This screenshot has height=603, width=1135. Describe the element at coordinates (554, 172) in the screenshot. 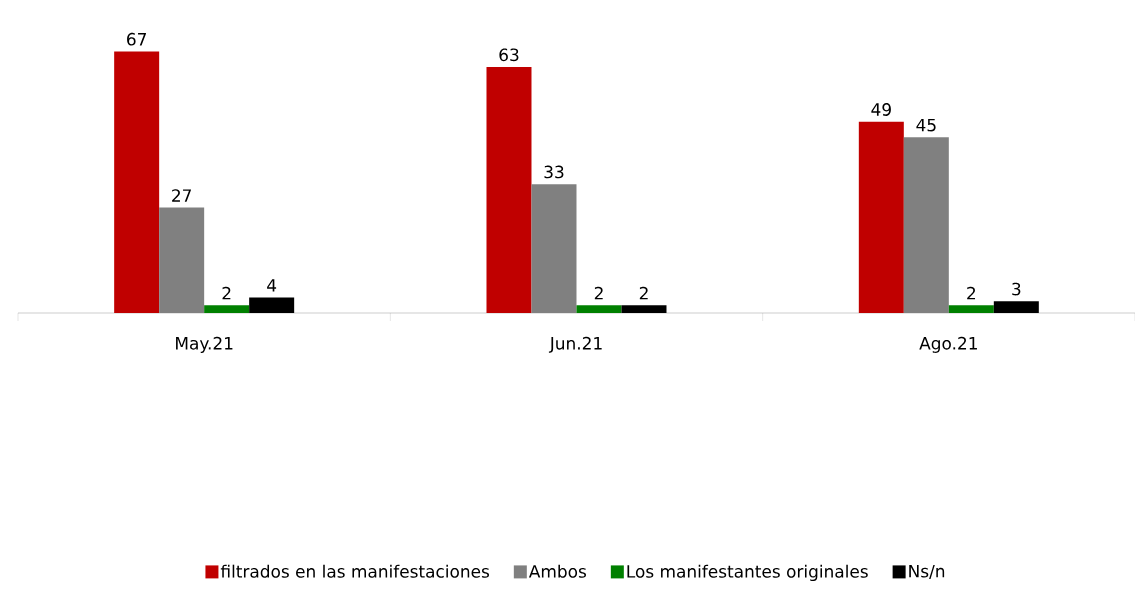

I see `data-label: 33` at that location.